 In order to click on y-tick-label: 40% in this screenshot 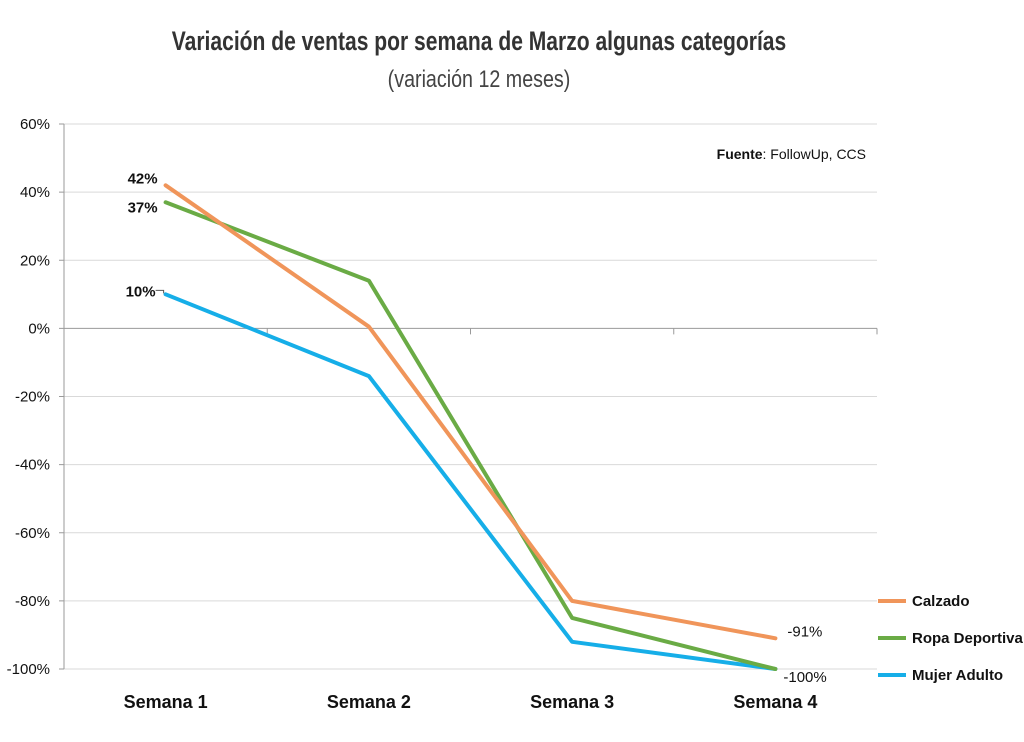, I will do `click(35, 192)`.